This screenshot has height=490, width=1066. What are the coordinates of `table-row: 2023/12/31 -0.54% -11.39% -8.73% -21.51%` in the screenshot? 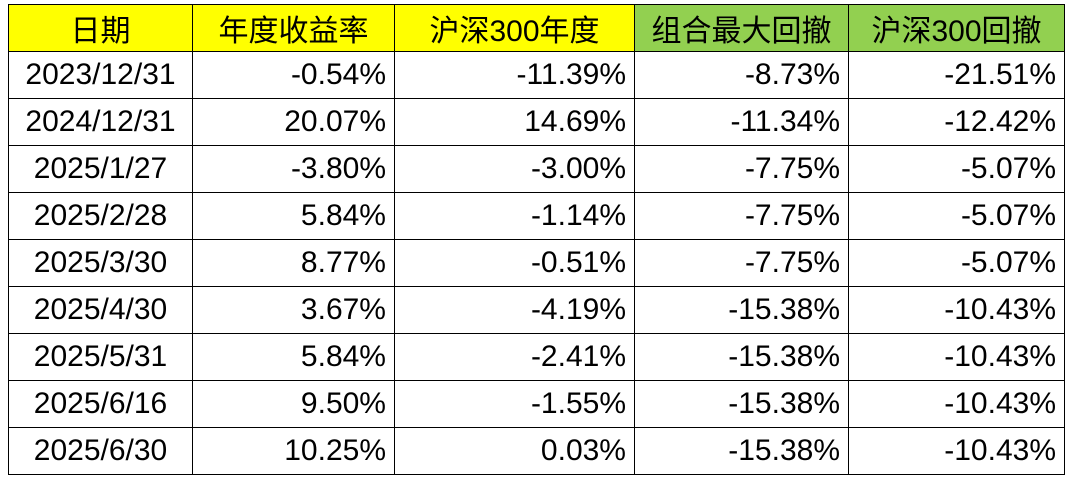 It's located at (536, 75).